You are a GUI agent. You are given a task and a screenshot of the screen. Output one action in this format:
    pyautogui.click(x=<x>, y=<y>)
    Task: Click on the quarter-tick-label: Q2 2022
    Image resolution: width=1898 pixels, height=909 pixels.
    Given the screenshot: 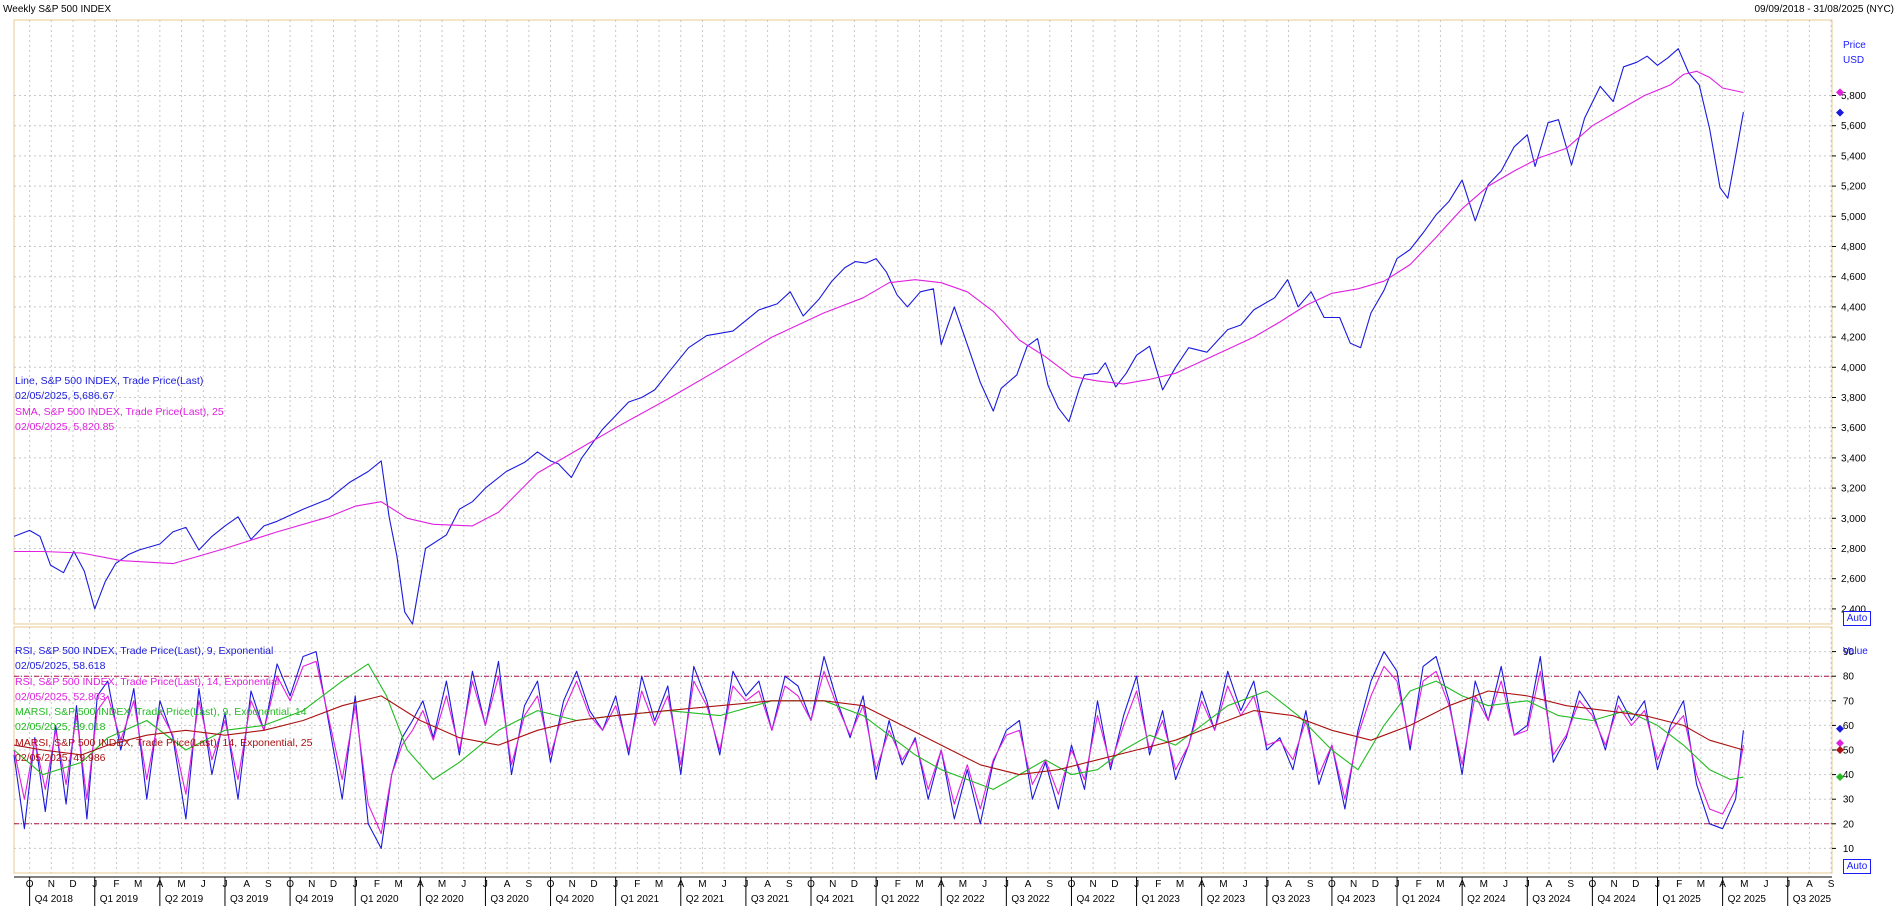 What is the action you would take?
    pyautogui.click(x=965, y=899)
    